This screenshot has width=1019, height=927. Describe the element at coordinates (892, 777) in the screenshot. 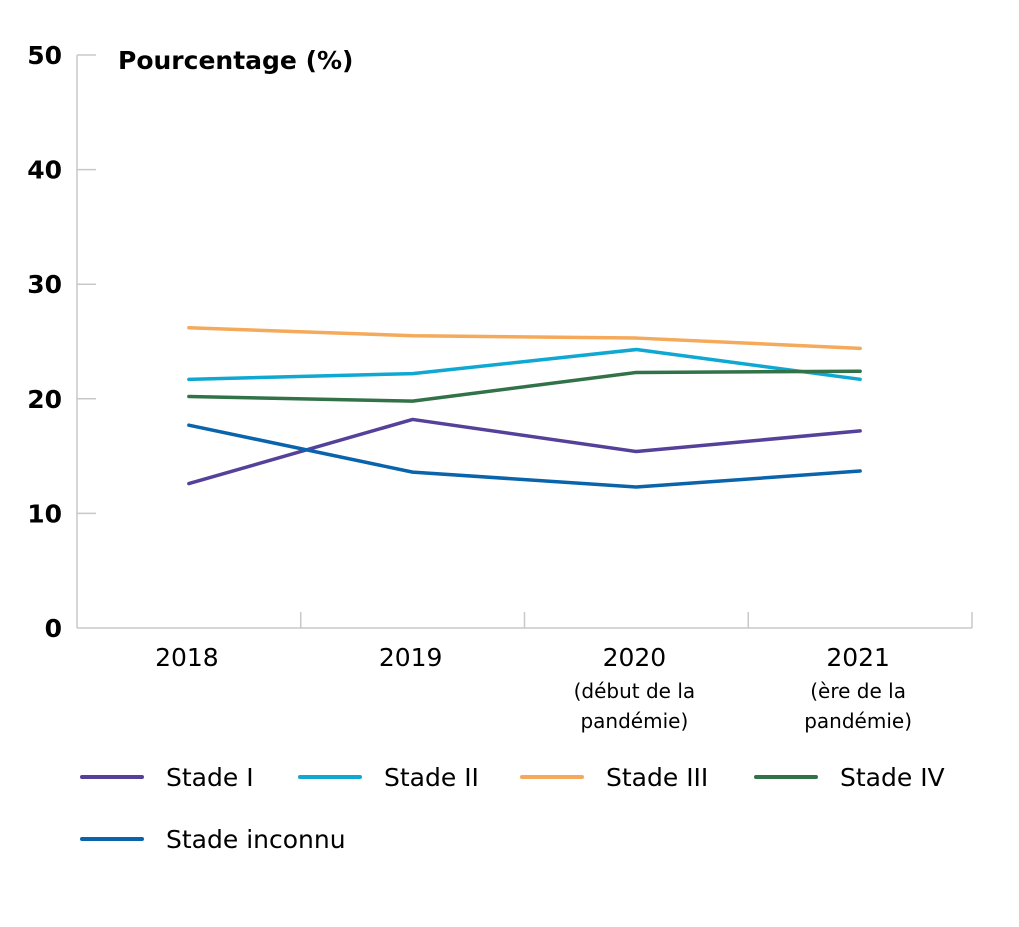

I see `legend-label-stade-iv: Stade IV` at that location.